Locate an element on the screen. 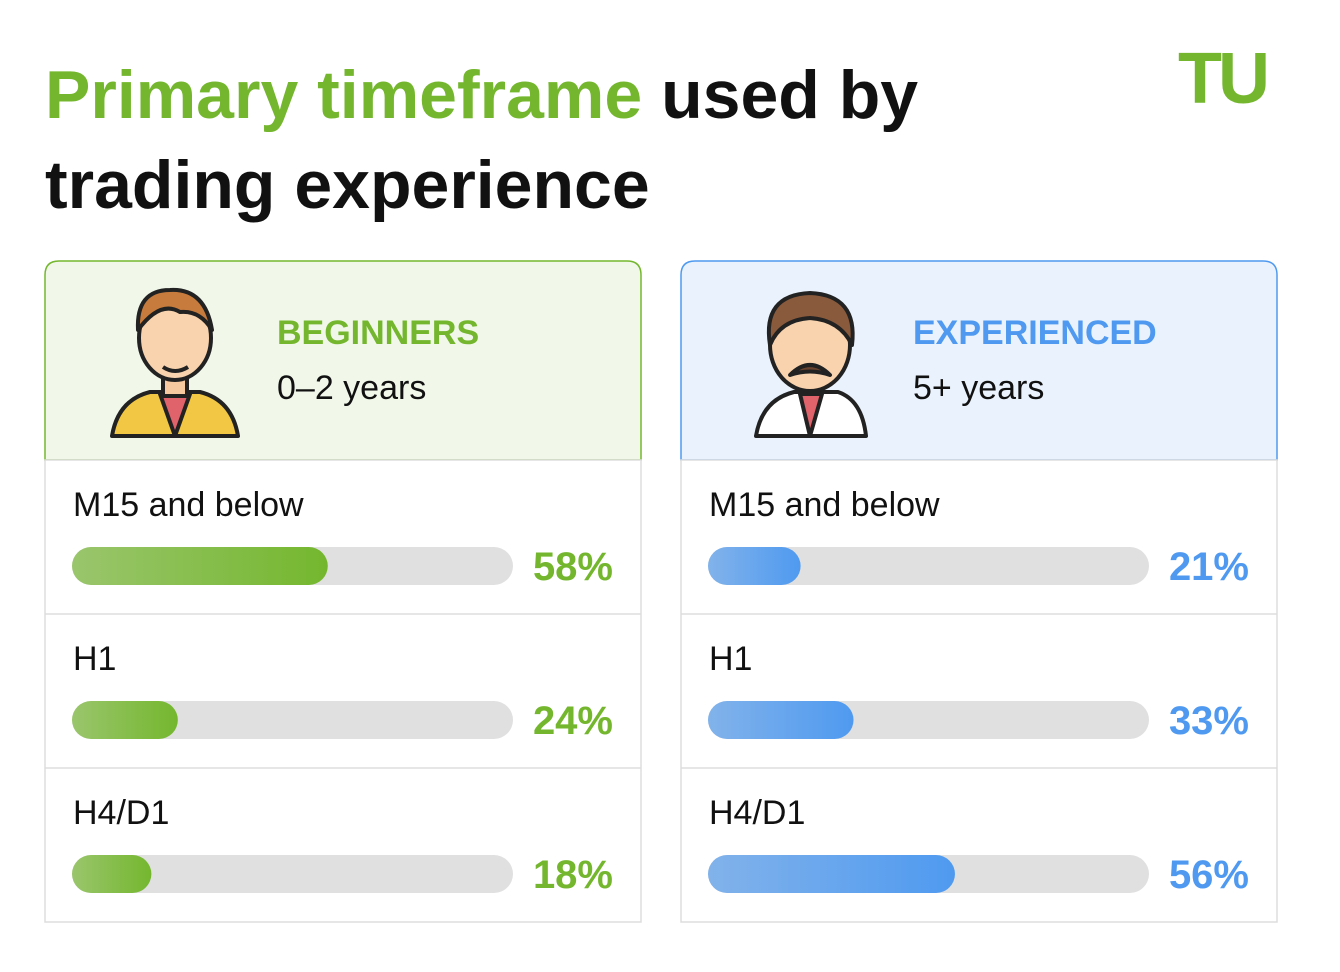 This screenshot has width=1340, height=972. logo: TU is located at coordinates (1222, 79).